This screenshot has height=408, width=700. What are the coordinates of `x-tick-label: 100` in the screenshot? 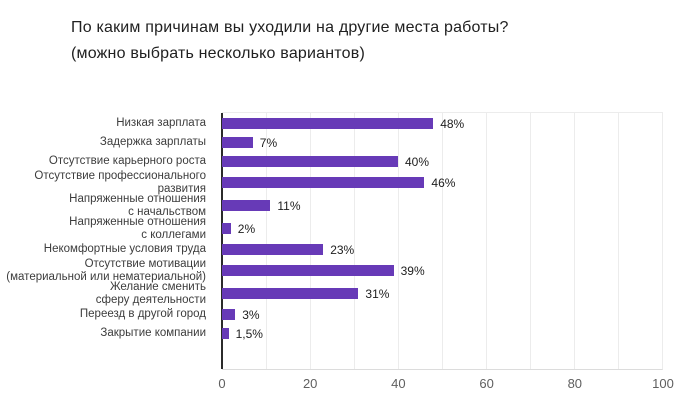 It's located at (663, 383).